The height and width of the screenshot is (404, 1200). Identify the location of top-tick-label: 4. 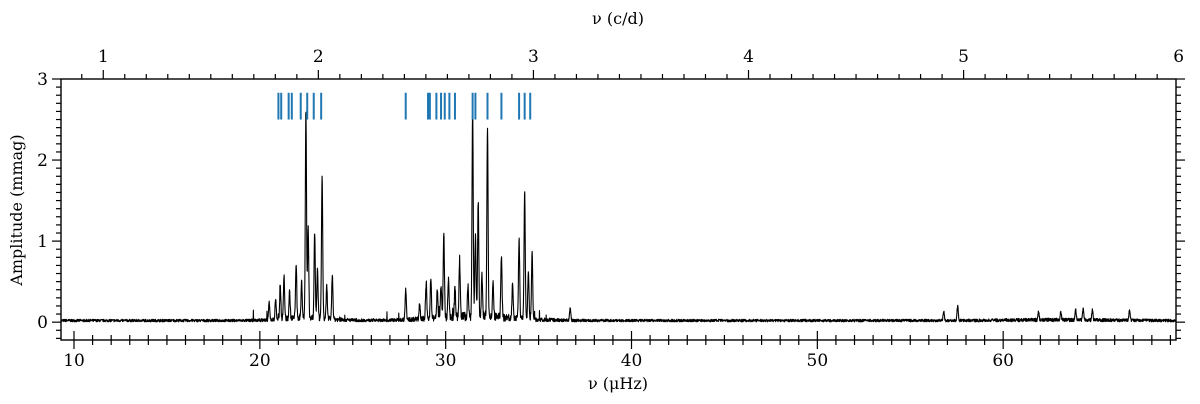
(748, 57).